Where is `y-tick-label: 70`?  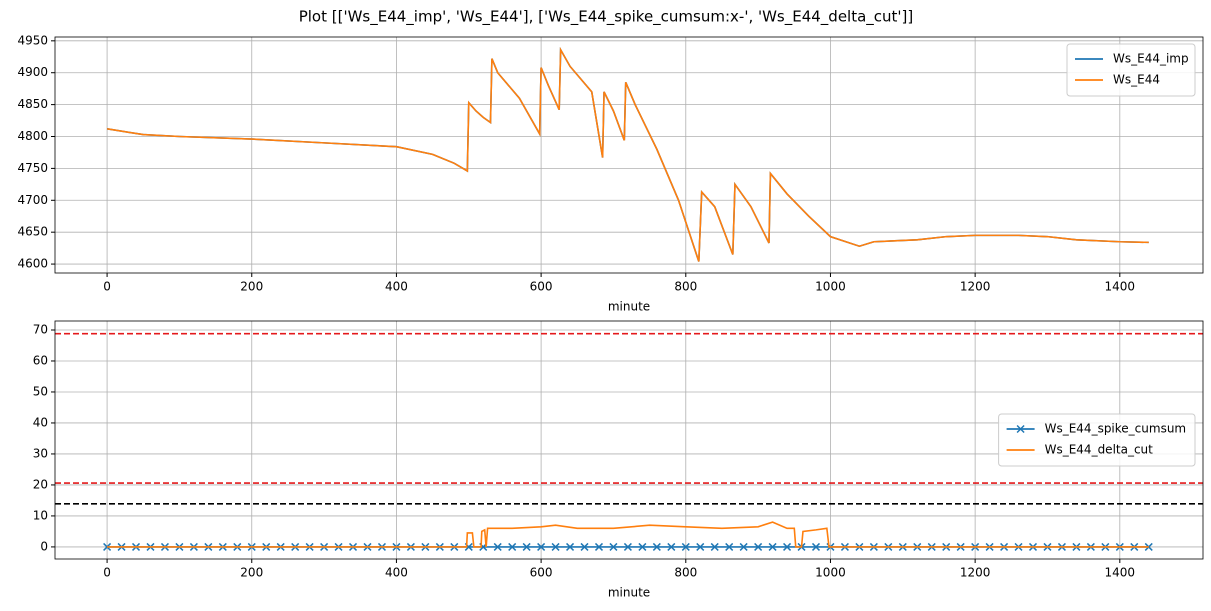
y-tick-label: 70 is located at coordinates (40, 329).